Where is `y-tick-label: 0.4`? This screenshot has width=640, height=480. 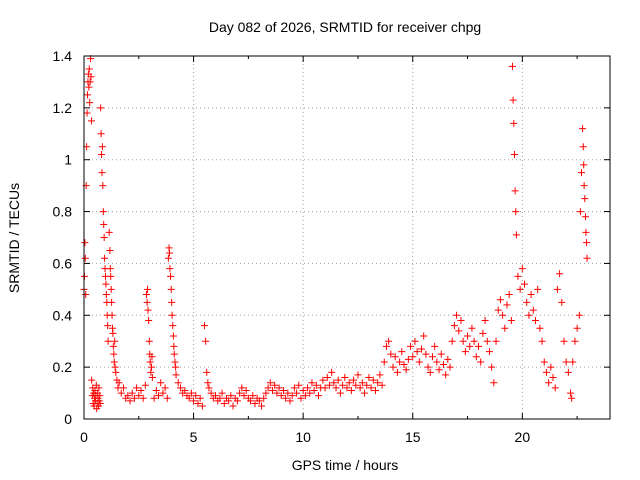
y-tick-label: 0.4 is located at coordinates (63, 315).